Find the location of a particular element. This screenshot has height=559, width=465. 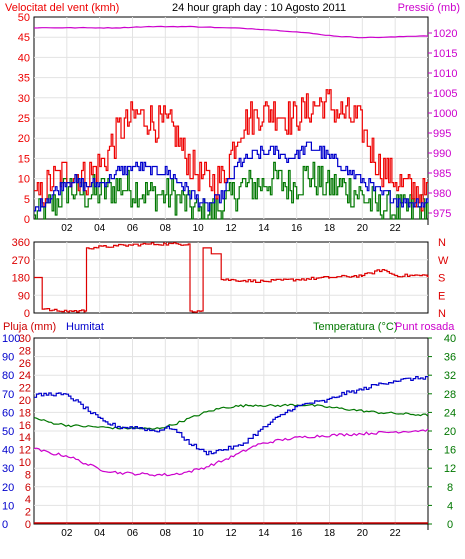

hour-tick-label: 10 is located at coordinates (199, 228).